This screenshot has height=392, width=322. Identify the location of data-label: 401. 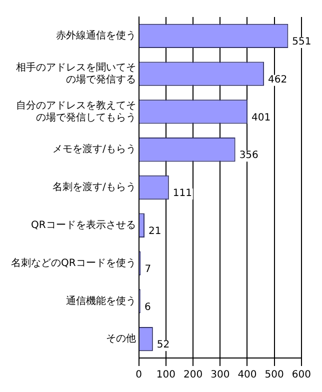
(261, 118).